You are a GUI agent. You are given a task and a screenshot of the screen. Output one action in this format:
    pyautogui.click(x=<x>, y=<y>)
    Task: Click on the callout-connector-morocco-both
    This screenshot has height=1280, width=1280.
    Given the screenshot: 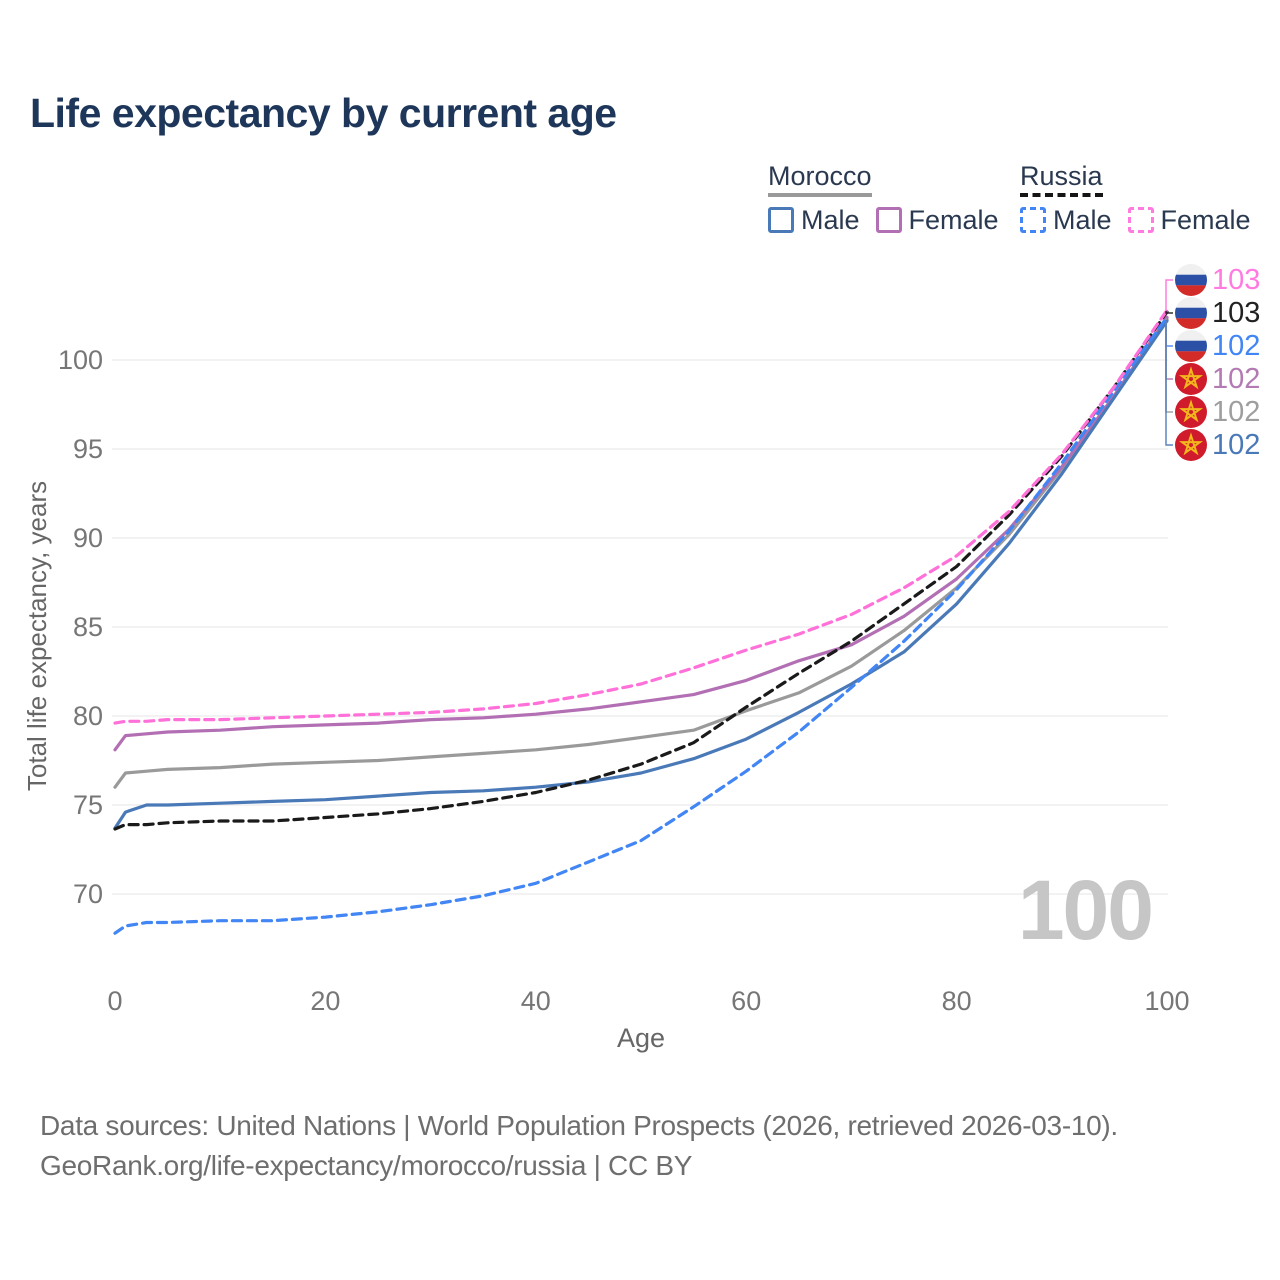 What is the action you would take?
    pyautogui.click(x=1169, y=365)
    